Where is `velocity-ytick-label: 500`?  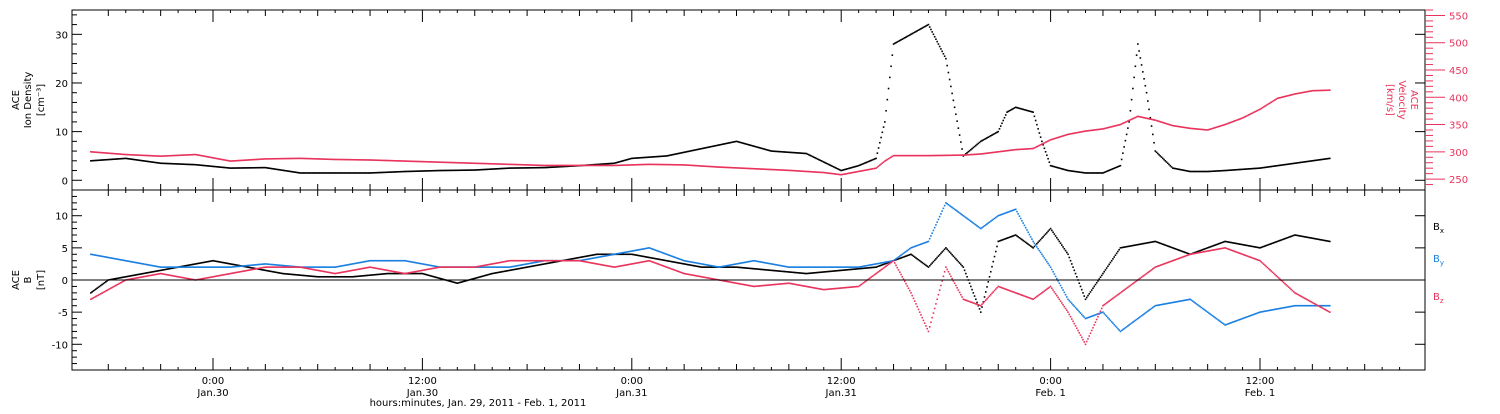
velocity-ytick-label: 500 is located at coordinates (1458, 44).